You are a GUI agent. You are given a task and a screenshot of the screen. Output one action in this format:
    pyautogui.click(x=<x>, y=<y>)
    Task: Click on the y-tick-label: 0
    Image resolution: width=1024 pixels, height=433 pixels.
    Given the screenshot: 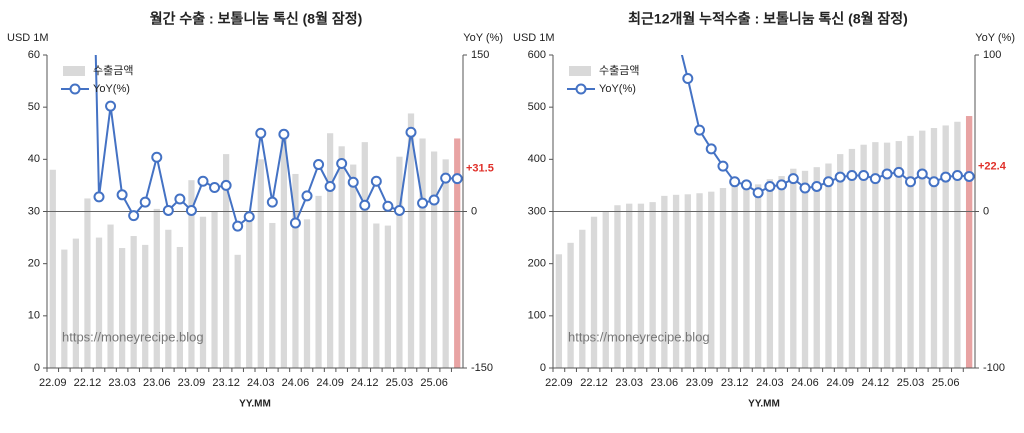 What is the action you would take?
    pyautogui.click(x=37, y=368)
    